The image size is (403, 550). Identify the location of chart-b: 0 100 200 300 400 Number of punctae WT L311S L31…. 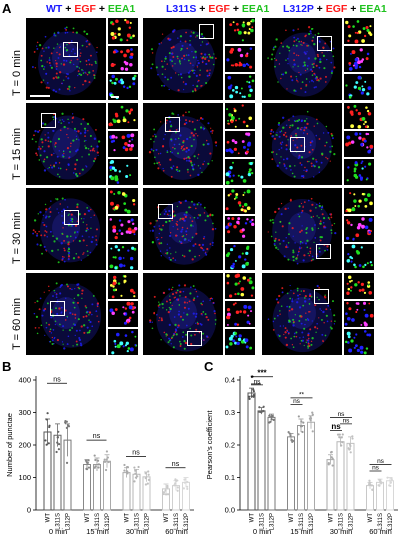
(99, 456).